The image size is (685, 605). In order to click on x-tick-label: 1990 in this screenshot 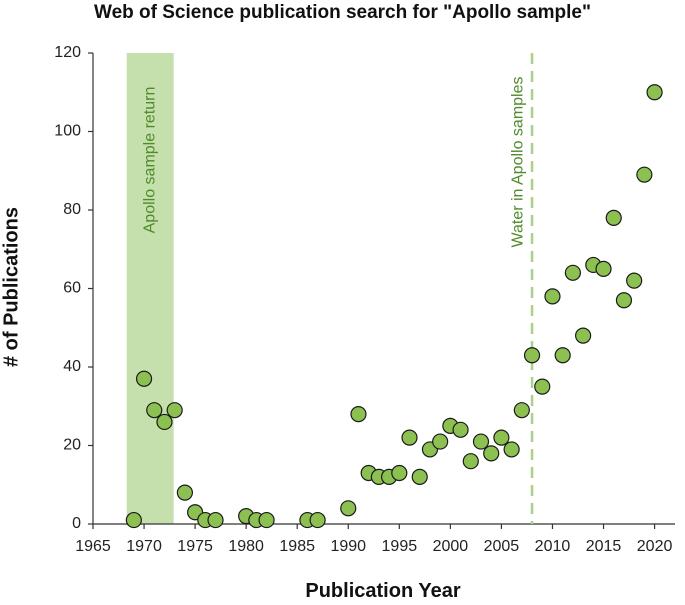, I will do `click(348, 546)`.